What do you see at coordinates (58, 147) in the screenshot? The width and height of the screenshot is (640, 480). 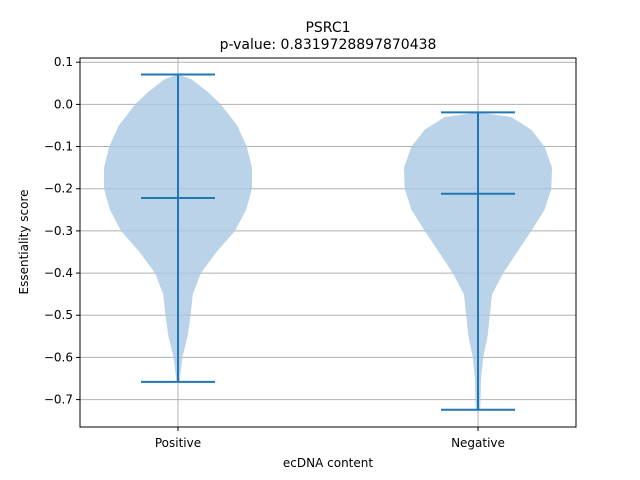 I see `y-tick-label: −0.1` at bounding box center [58, 147].